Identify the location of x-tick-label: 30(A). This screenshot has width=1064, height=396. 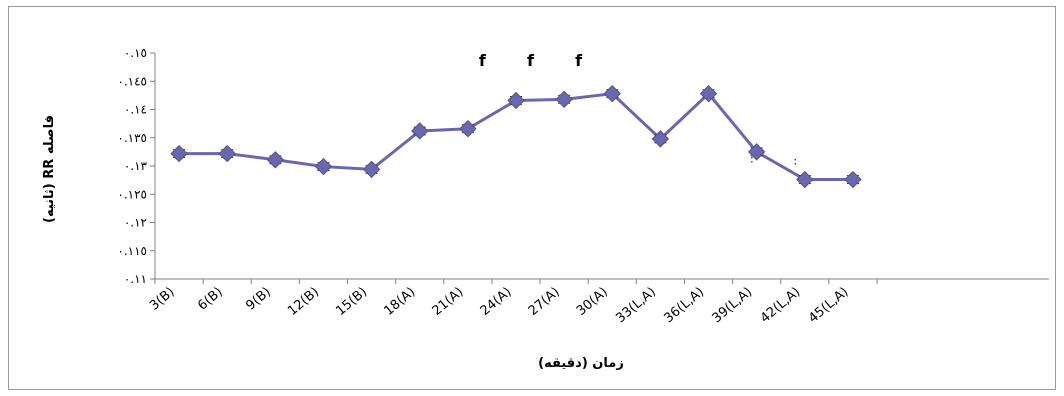
(592, 302).